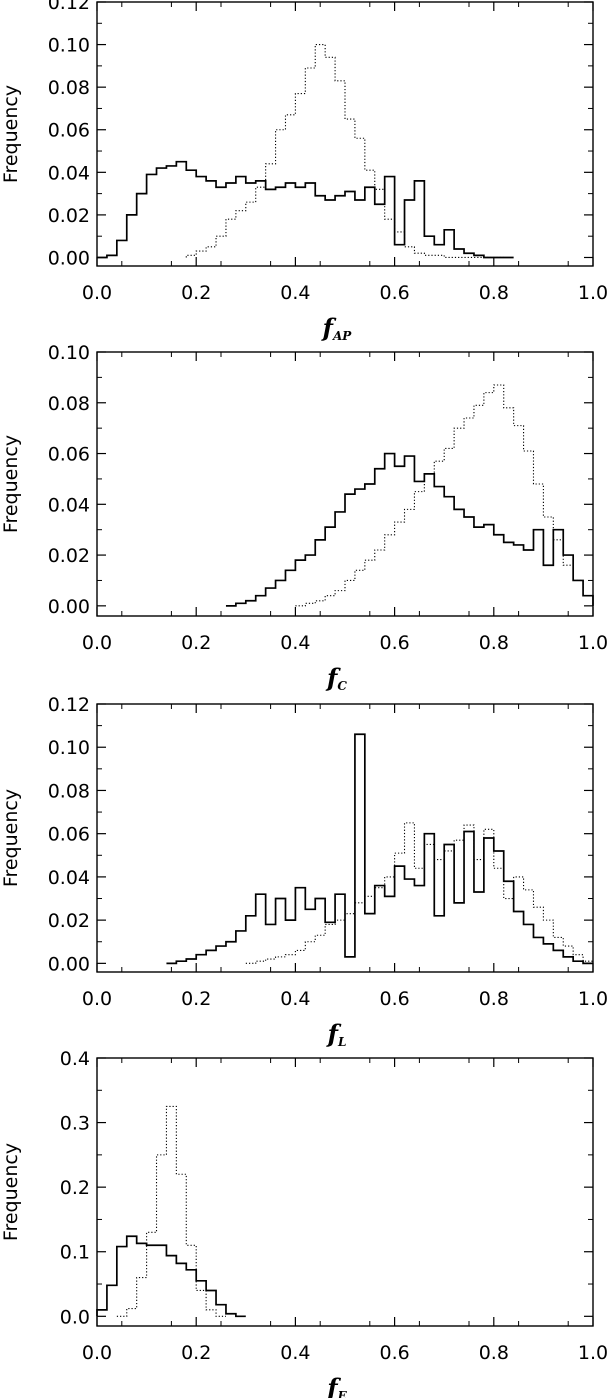 This screenshot has height=1398, width=610. What do you see at coordinates (75, 1059) in the screenshot?
I see `y-tick-label: 0.4` at bounding box center [75, 1059].